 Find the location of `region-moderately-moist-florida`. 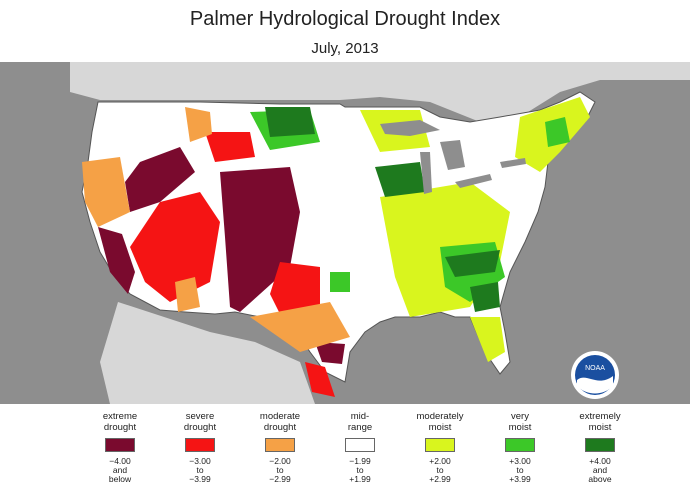

region-moderately-moist-florida is located at coordinates (487, 339).